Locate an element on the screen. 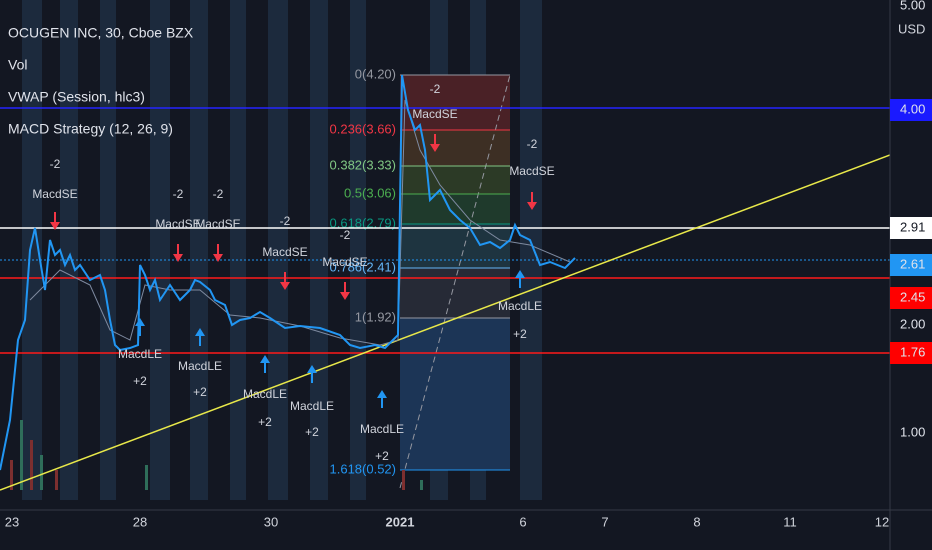  indicator-label: Vol is located at coordinates (17, 65).